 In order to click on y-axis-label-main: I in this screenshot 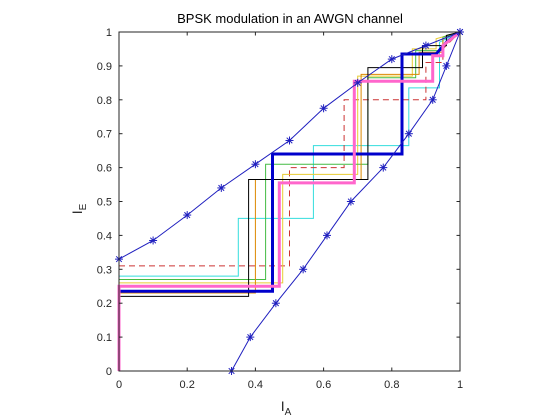, I will do `click(77, 212)`.